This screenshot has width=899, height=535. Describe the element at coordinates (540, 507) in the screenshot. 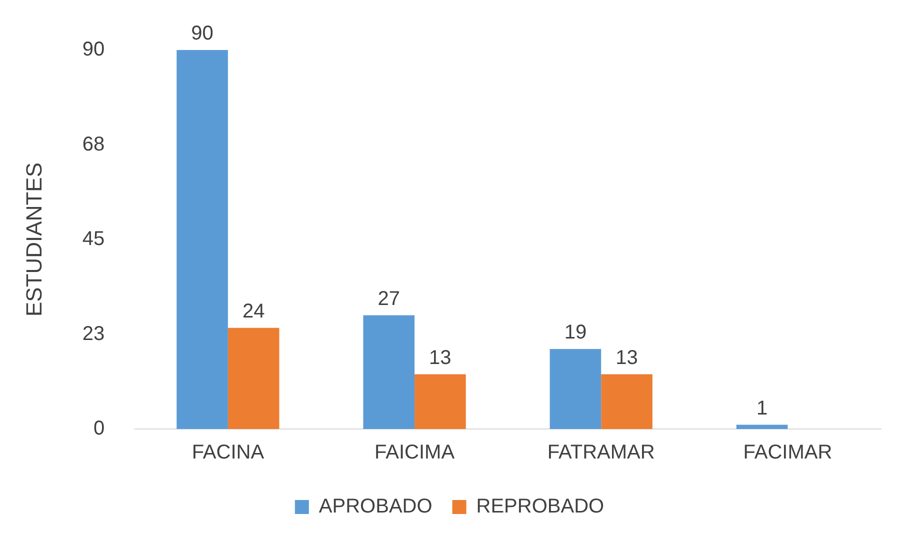

I see `legend-label: REPROBADO` at that location.